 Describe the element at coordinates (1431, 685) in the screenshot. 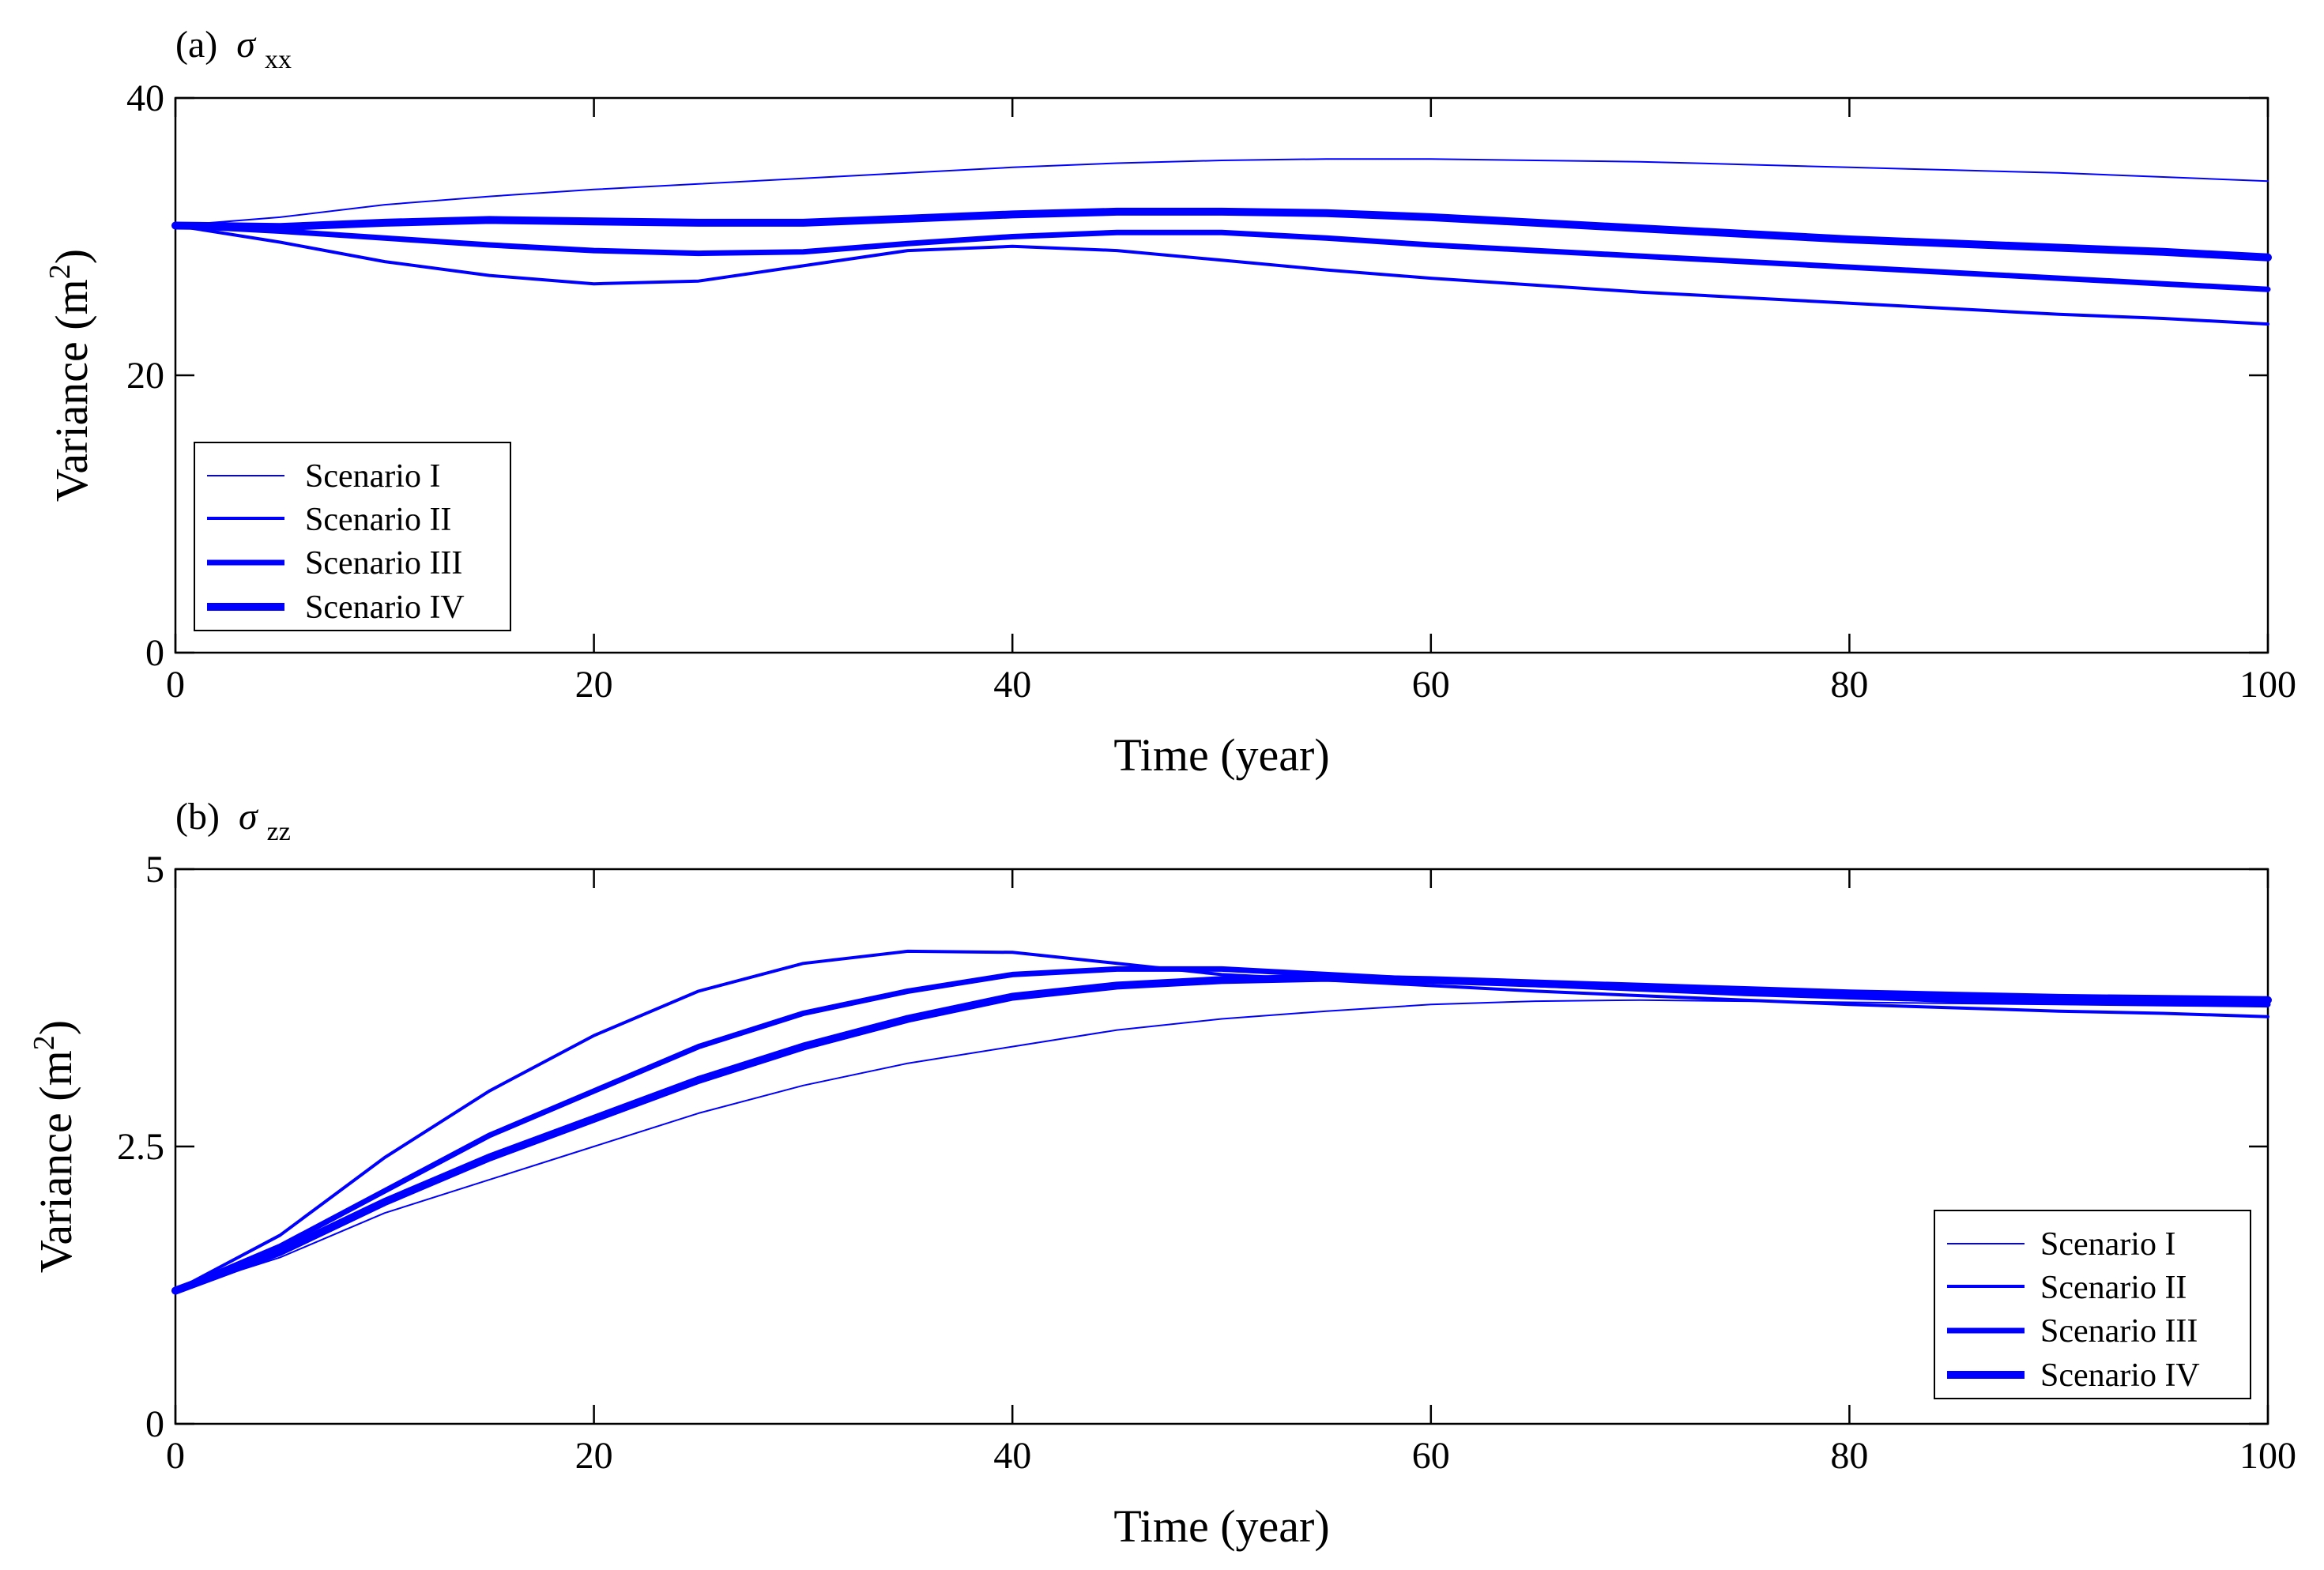

I see `x-tick-label-a-3: 60` at that location.